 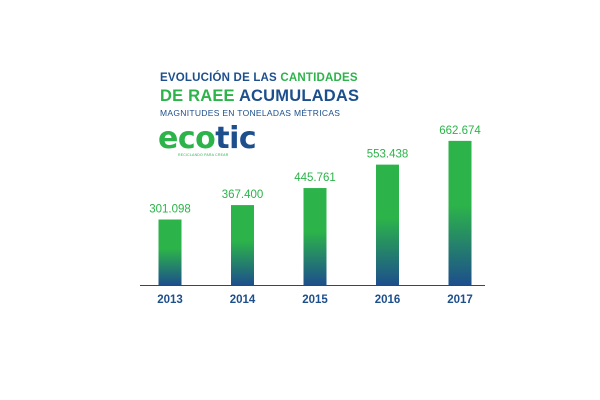 What do you see at coordinates (299, 96) in the screenshot?
I see `title-line-2-rest: ACUMULADAS` at bounding box center [299, 96].